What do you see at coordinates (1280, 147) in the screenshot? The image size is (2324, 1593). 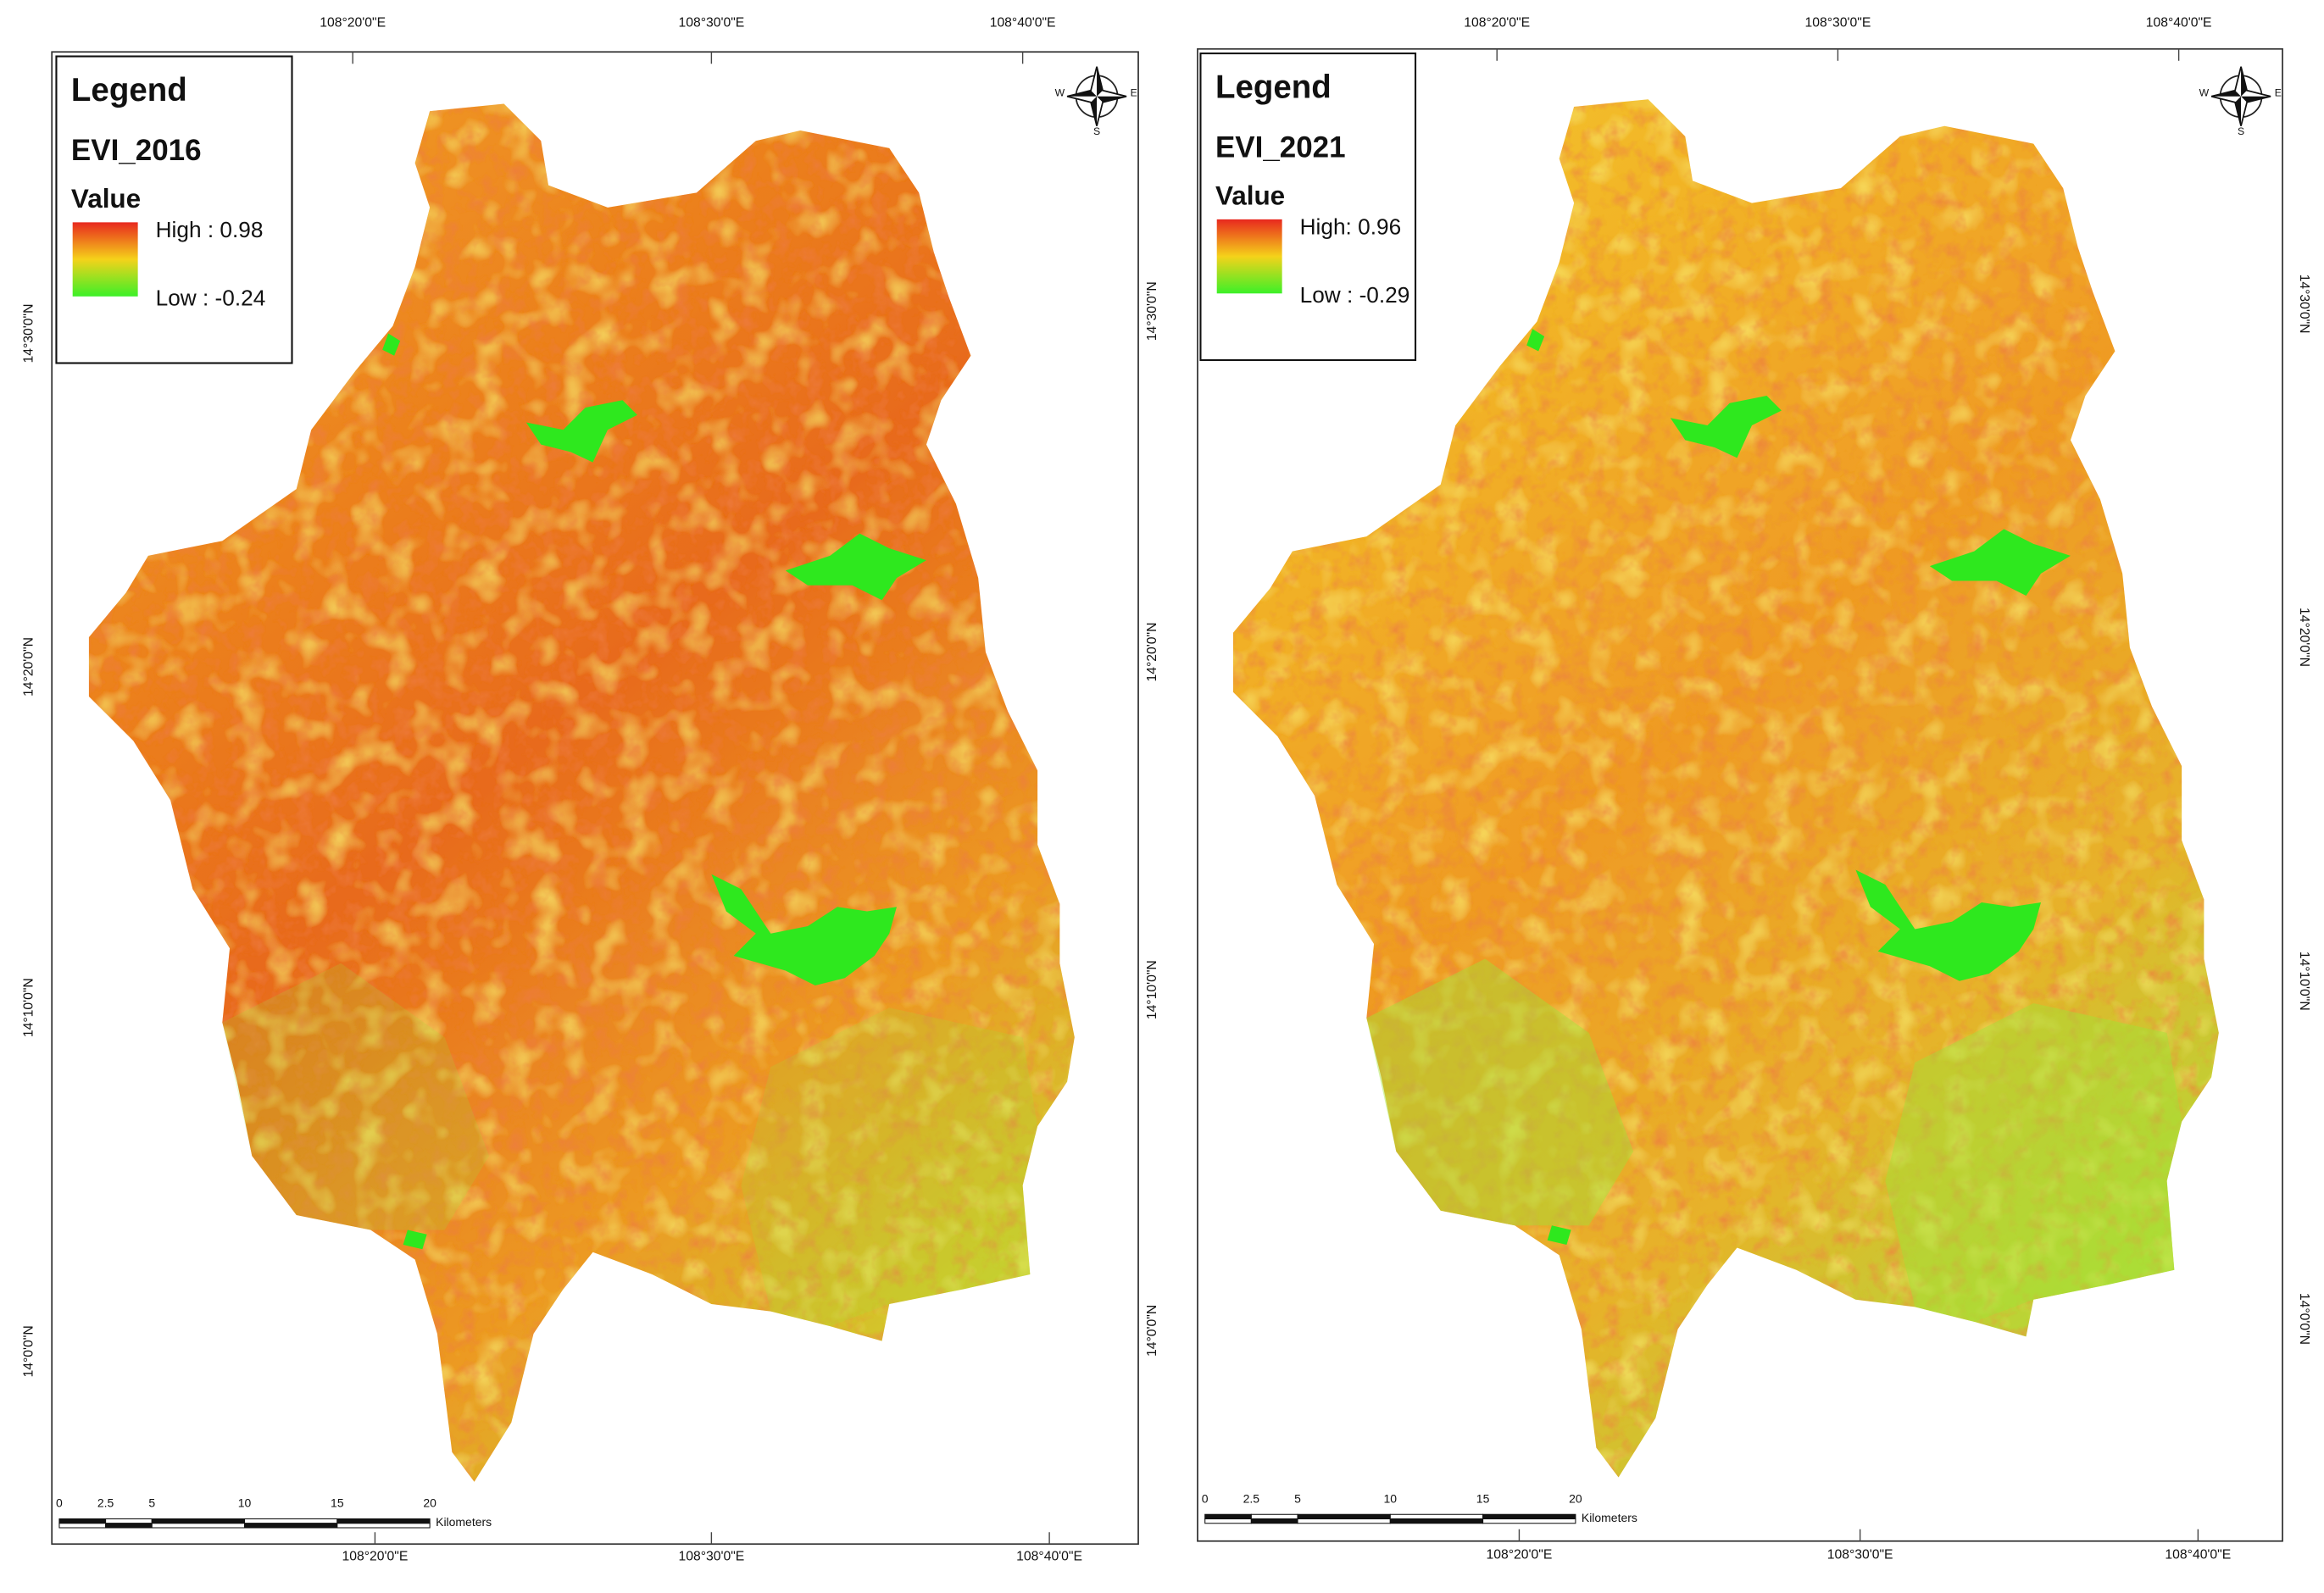 I see `legend-layer: EVI_2021` at bounding box center [1280, 147].